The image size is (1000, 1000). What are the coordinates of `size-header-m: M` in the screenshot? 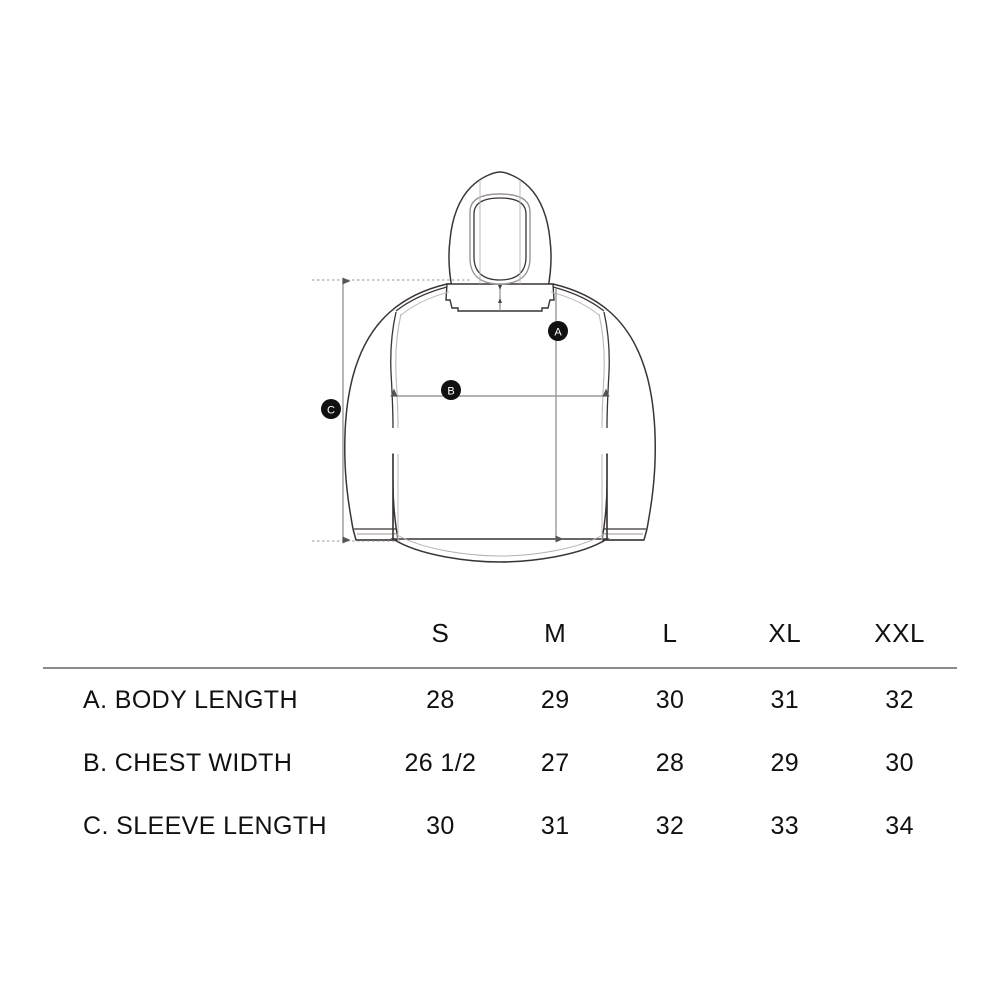 It's located at (555, 640).